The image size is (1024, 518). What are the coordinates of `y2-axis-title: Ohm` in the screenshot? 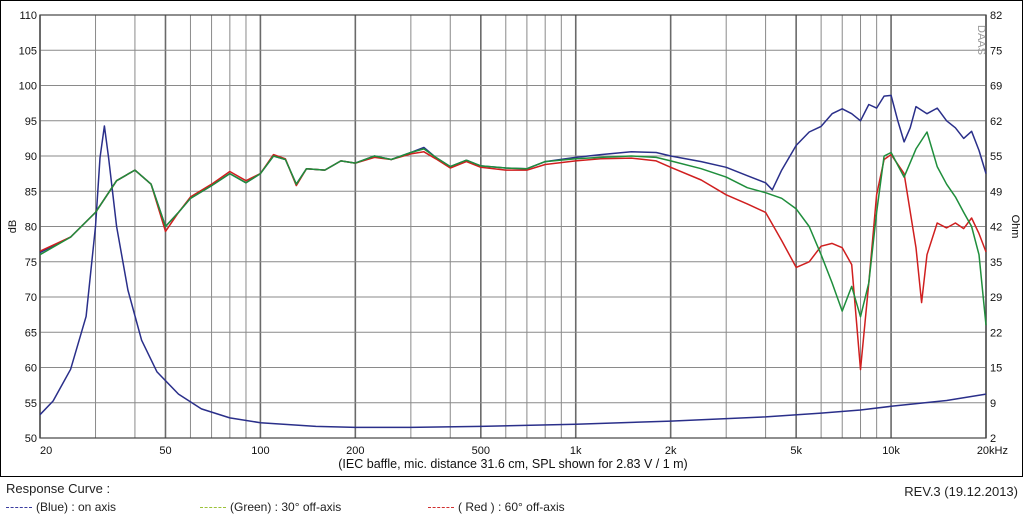 It's located at (1015, 227).